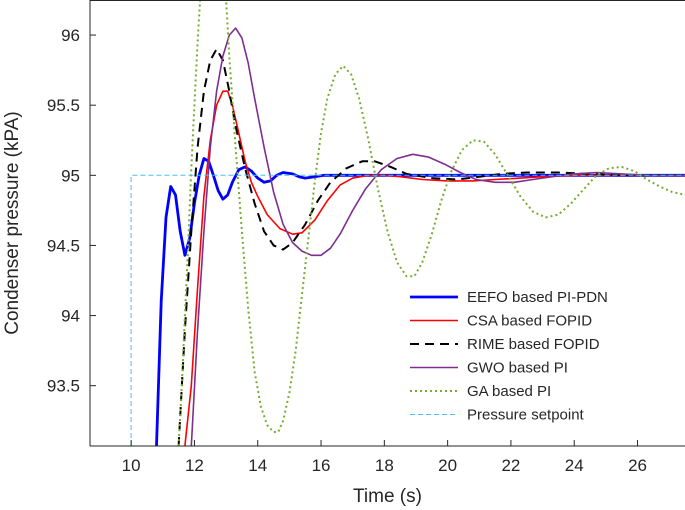 This screenshot has width=685, height=510. What do you see at coordinates (533, 344) in the screenshot?
I see `legend-label-2: RIME based FOPID` at bounding box center [533, 344].